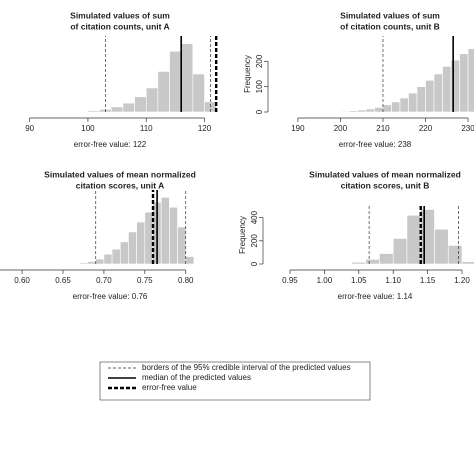 The width and height of the screenshot is (474, 474). Describe the element at coordinates (196, 377) in the screenshot. I see `legend-label: median of the predicted values` at that location.